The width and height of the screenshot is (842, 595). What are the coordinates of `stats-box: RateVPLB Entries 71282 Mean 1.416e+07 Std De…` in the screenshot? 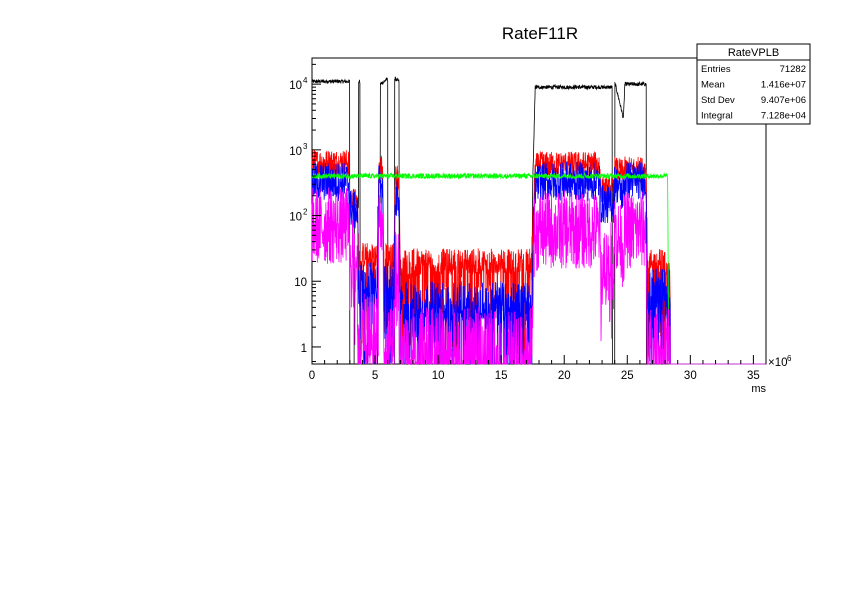 It's located at (753, 84).